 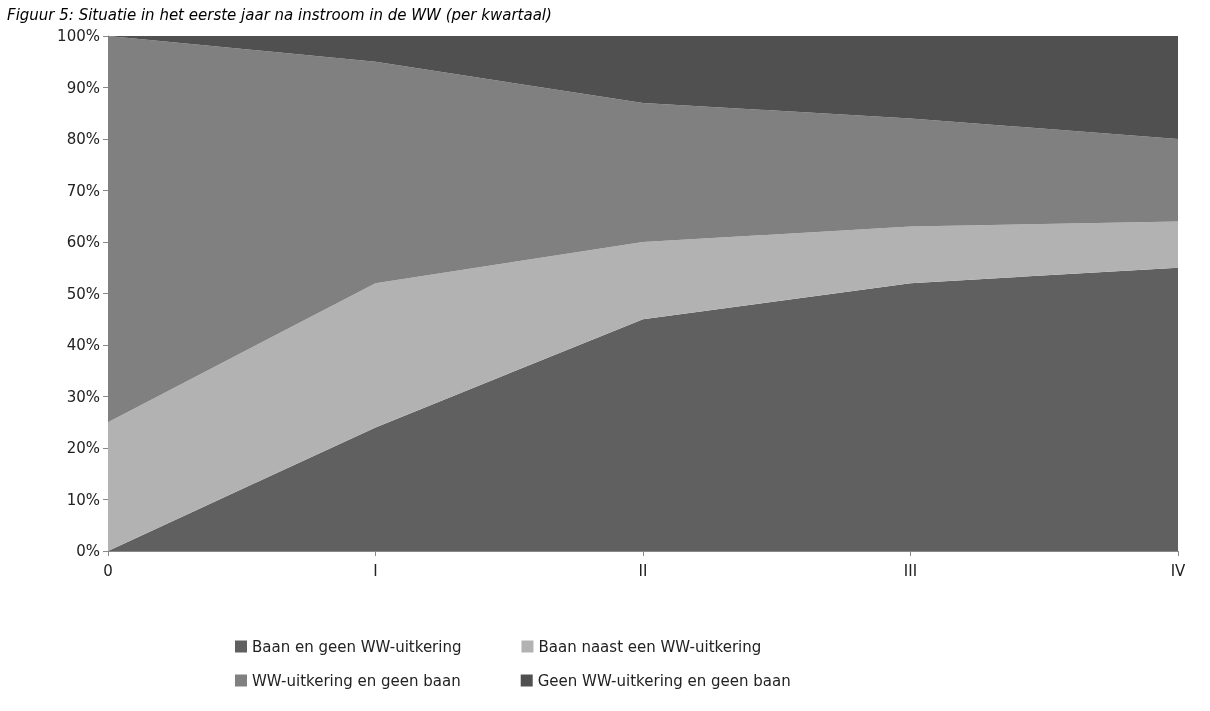 What do you see at coordinates (88, 551) in the screenshot?
I see `y-tick-label: 0%` at bounding box center [88, 551].